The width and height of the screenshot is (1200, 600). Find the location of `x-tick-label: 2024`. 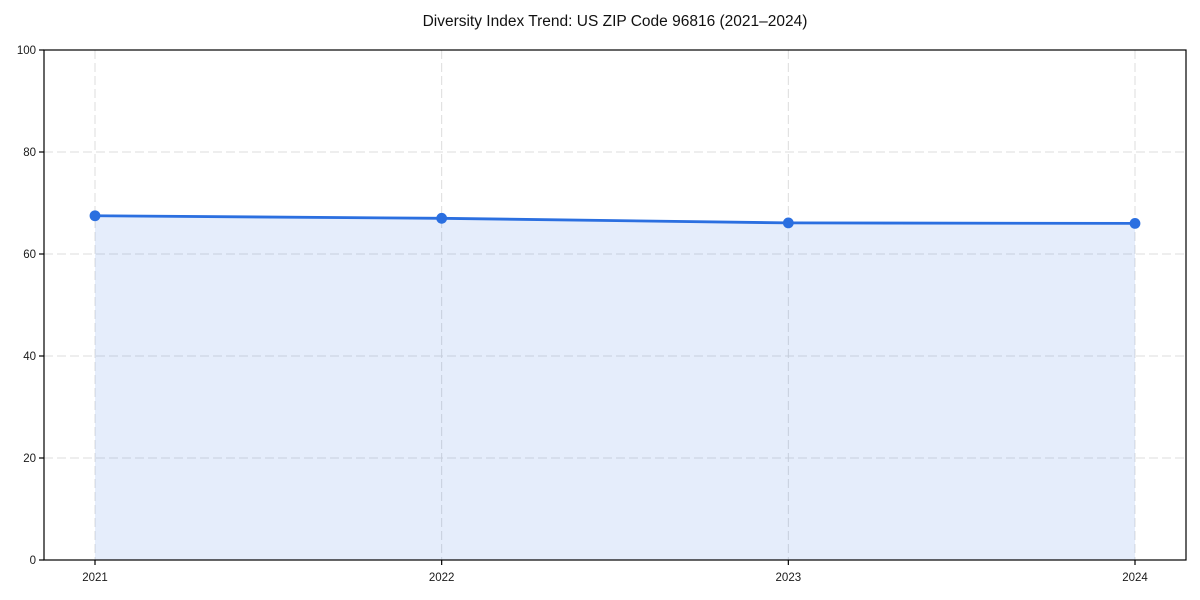

x-tick-label: 2024 is located at coordinates (1135, 578).